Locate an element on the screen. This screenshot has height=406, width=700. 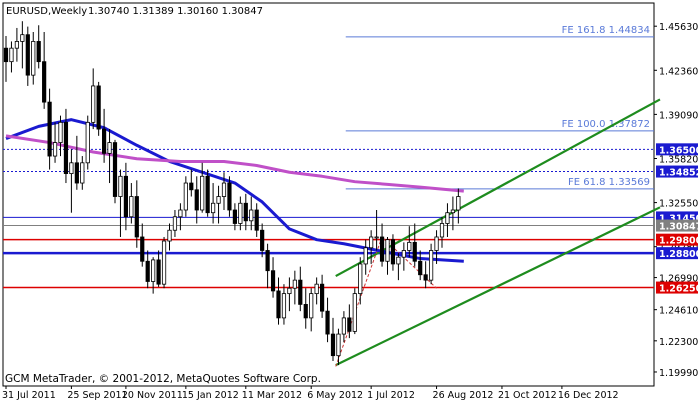
x-tick-label: 20 Nov 2011 is located at coordinates (152, 395).